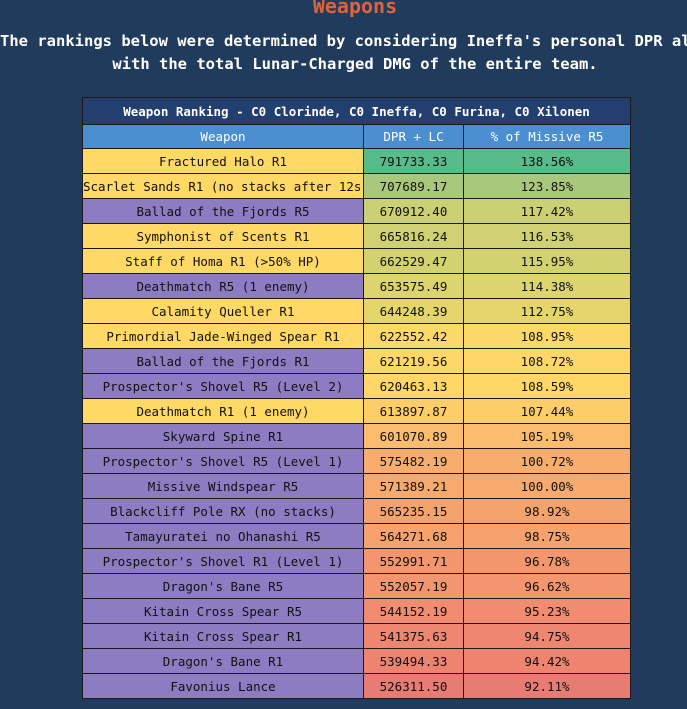  I want to click on dpr-value-cell: 707689.17, so click(413, 186).